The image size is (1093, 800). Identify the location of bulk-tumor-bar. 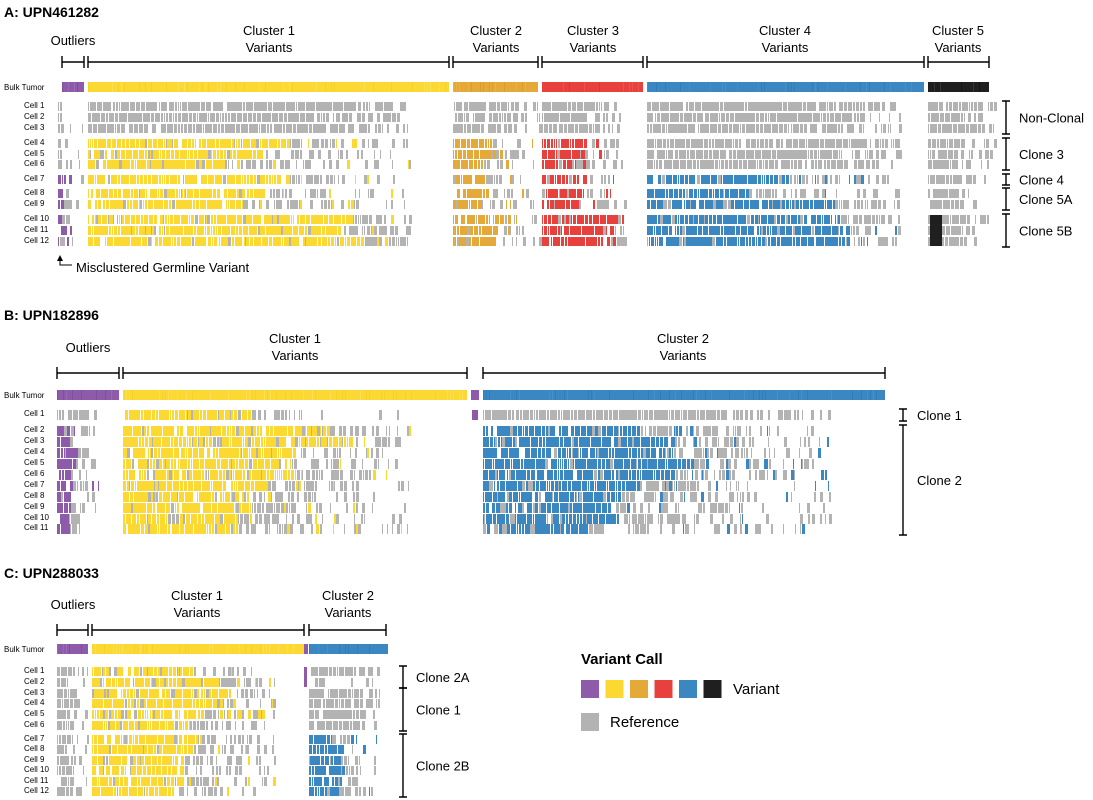
(592, 87).